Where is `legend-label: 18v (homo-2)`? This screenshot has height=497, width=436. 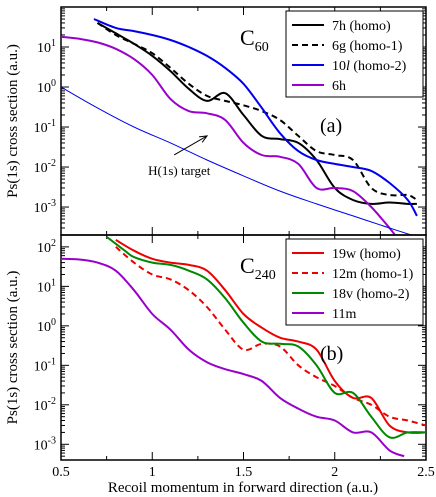
legend-label: 18v (homo-2) is located at coordinates (371, 294).